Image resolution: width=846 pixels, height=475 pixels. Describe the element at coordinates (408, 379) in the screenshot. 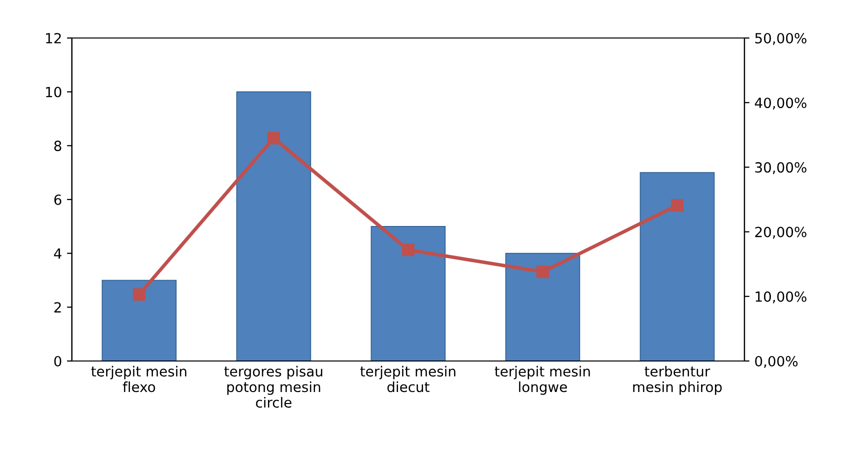

I see `x-tick-label: terjepit mesin diecut` at that location.